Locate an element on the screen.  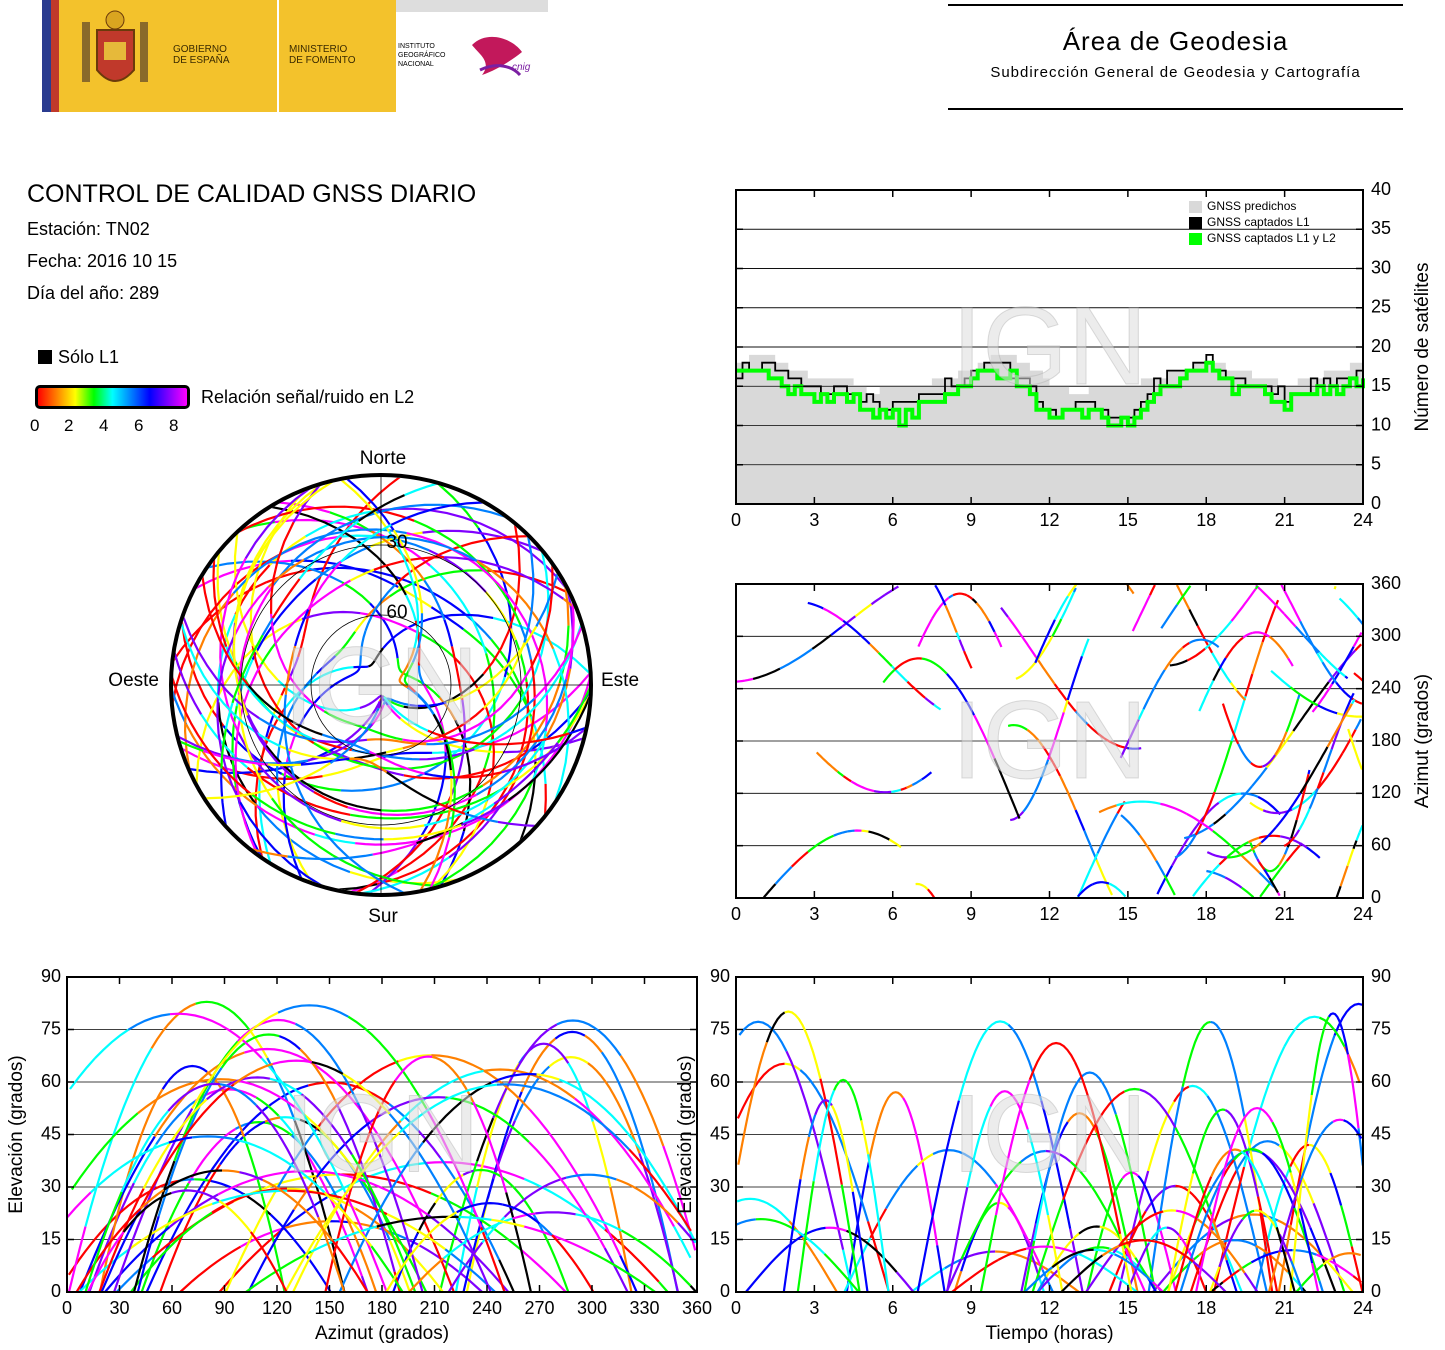
snr-tick: 2 is located at coordinates (69, 425).